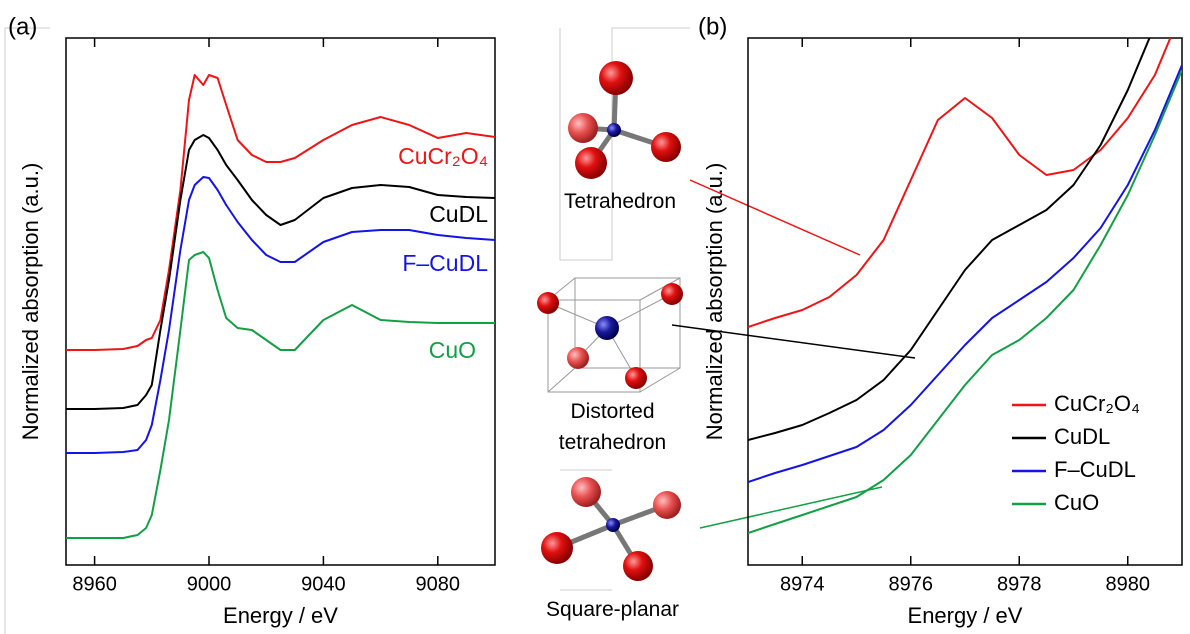 This screenshot has width=1190, height=634. Describe the element at coordinates (452, 350) in the screenshot. I see `series-label: CuO` at that location.